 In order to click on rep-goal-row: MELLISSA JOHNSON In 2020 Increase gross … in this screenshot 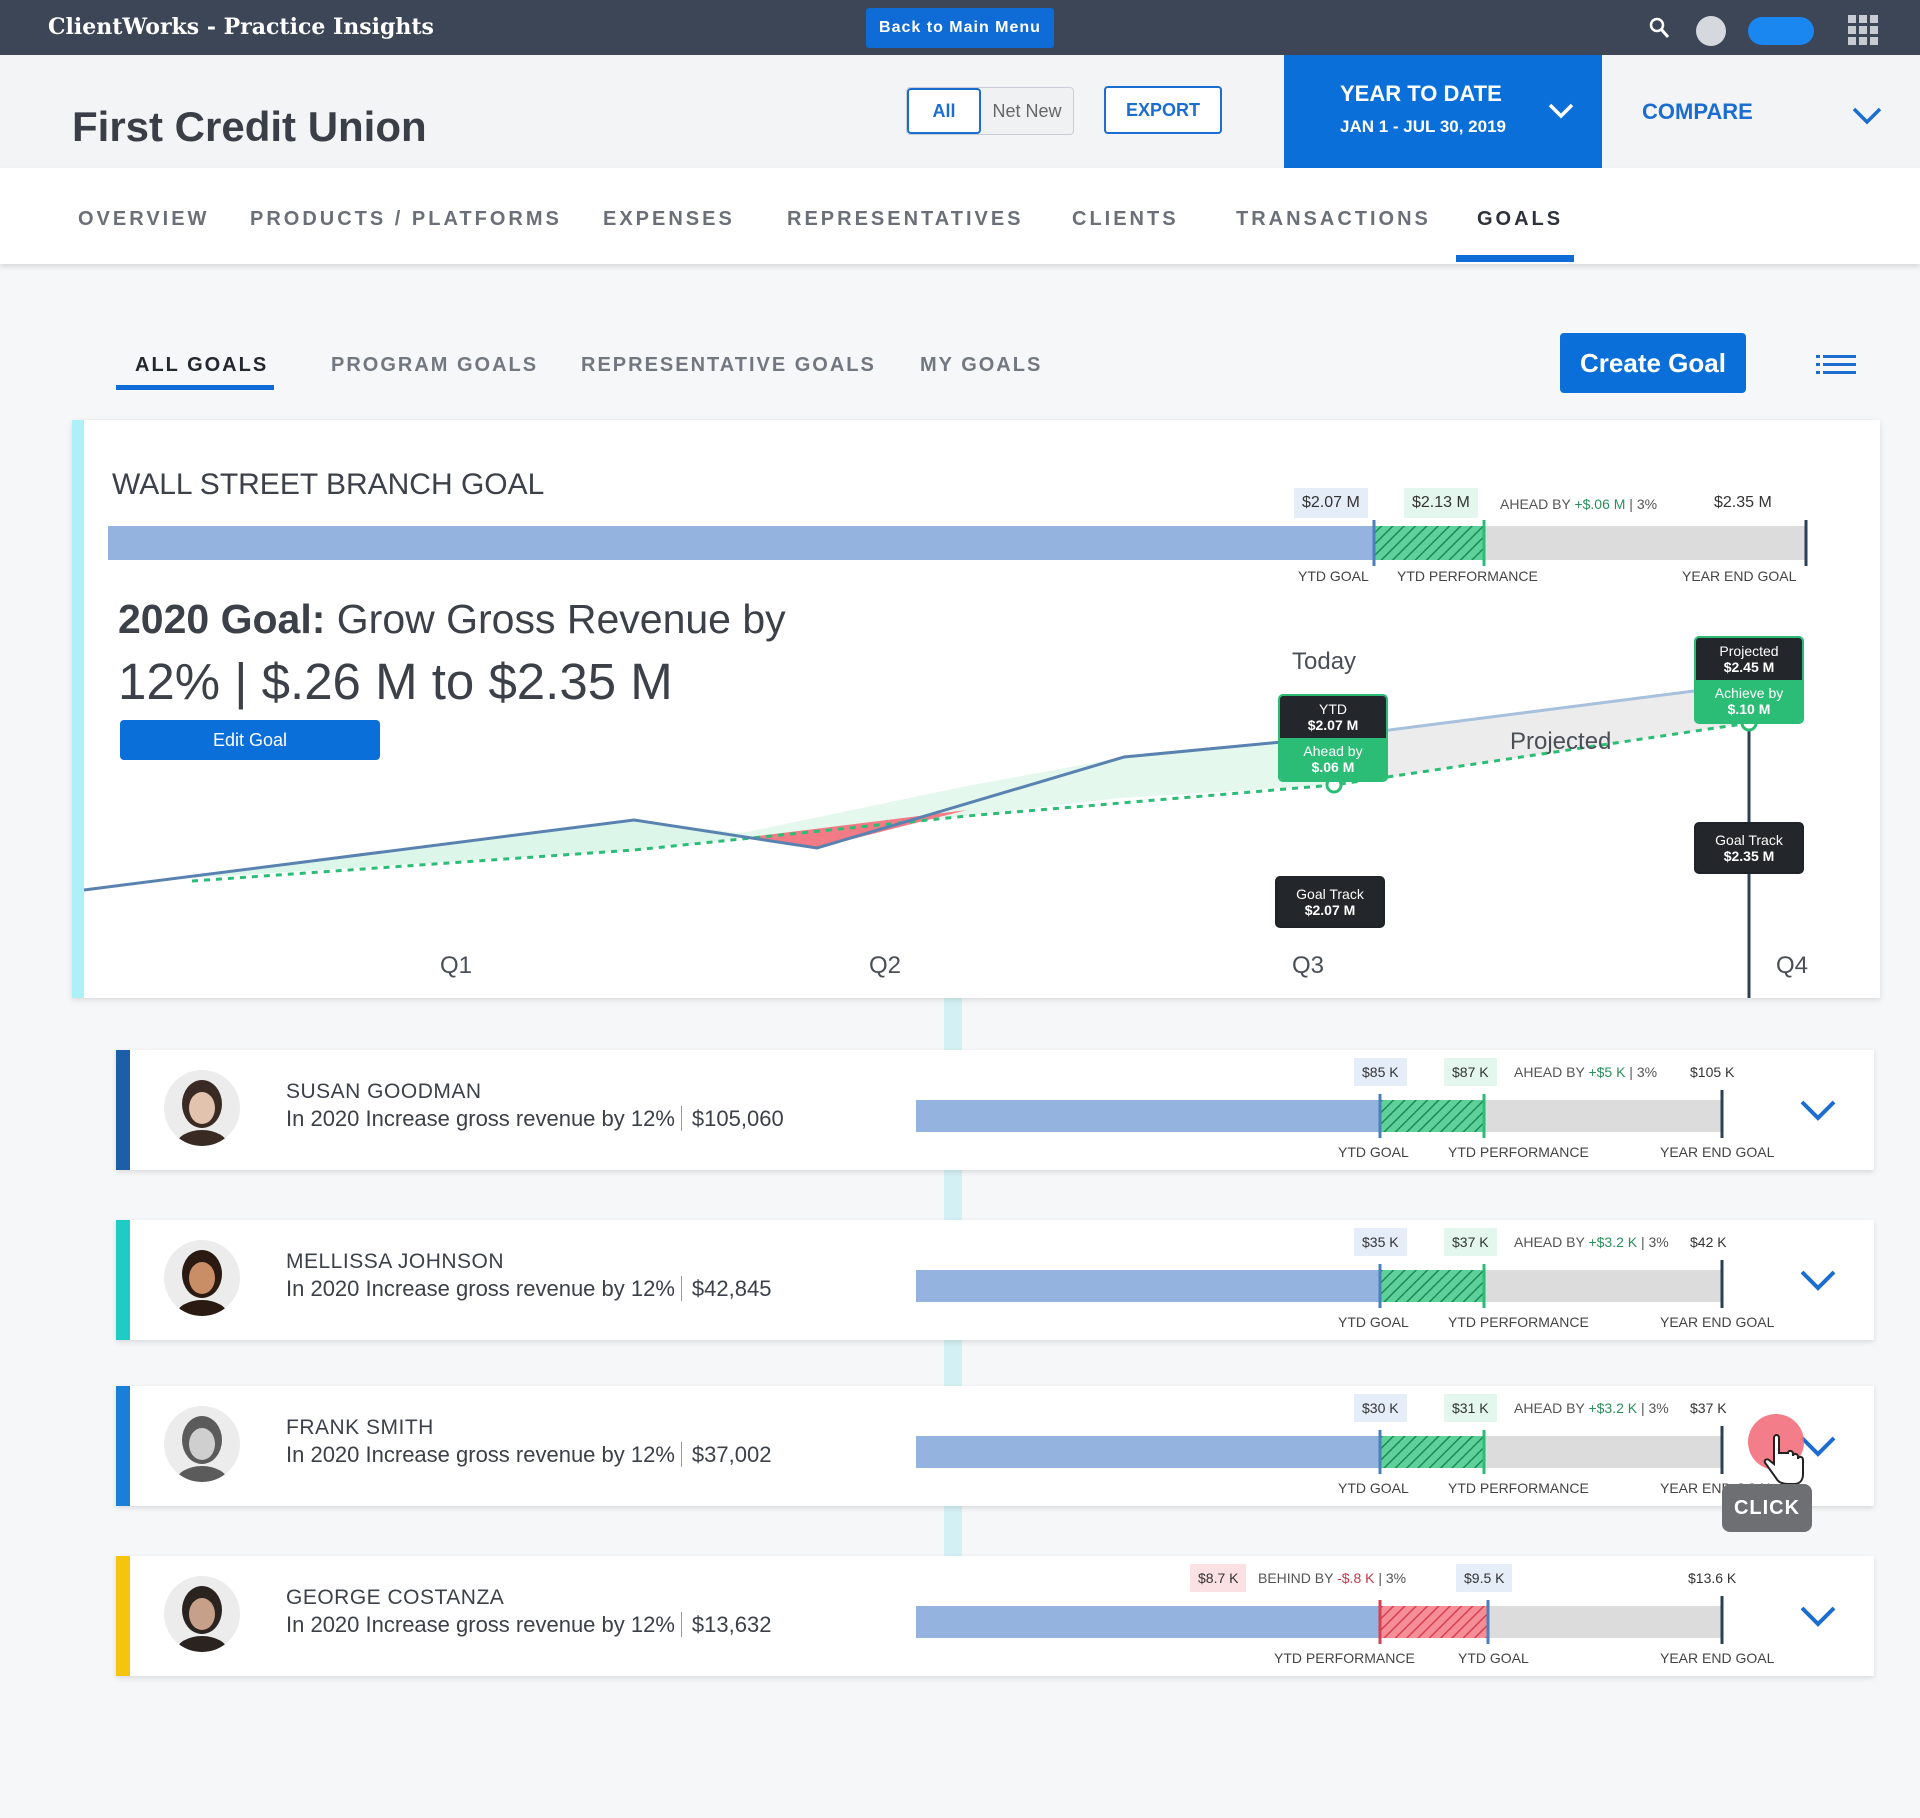, I will do `click(995, 1280)`.